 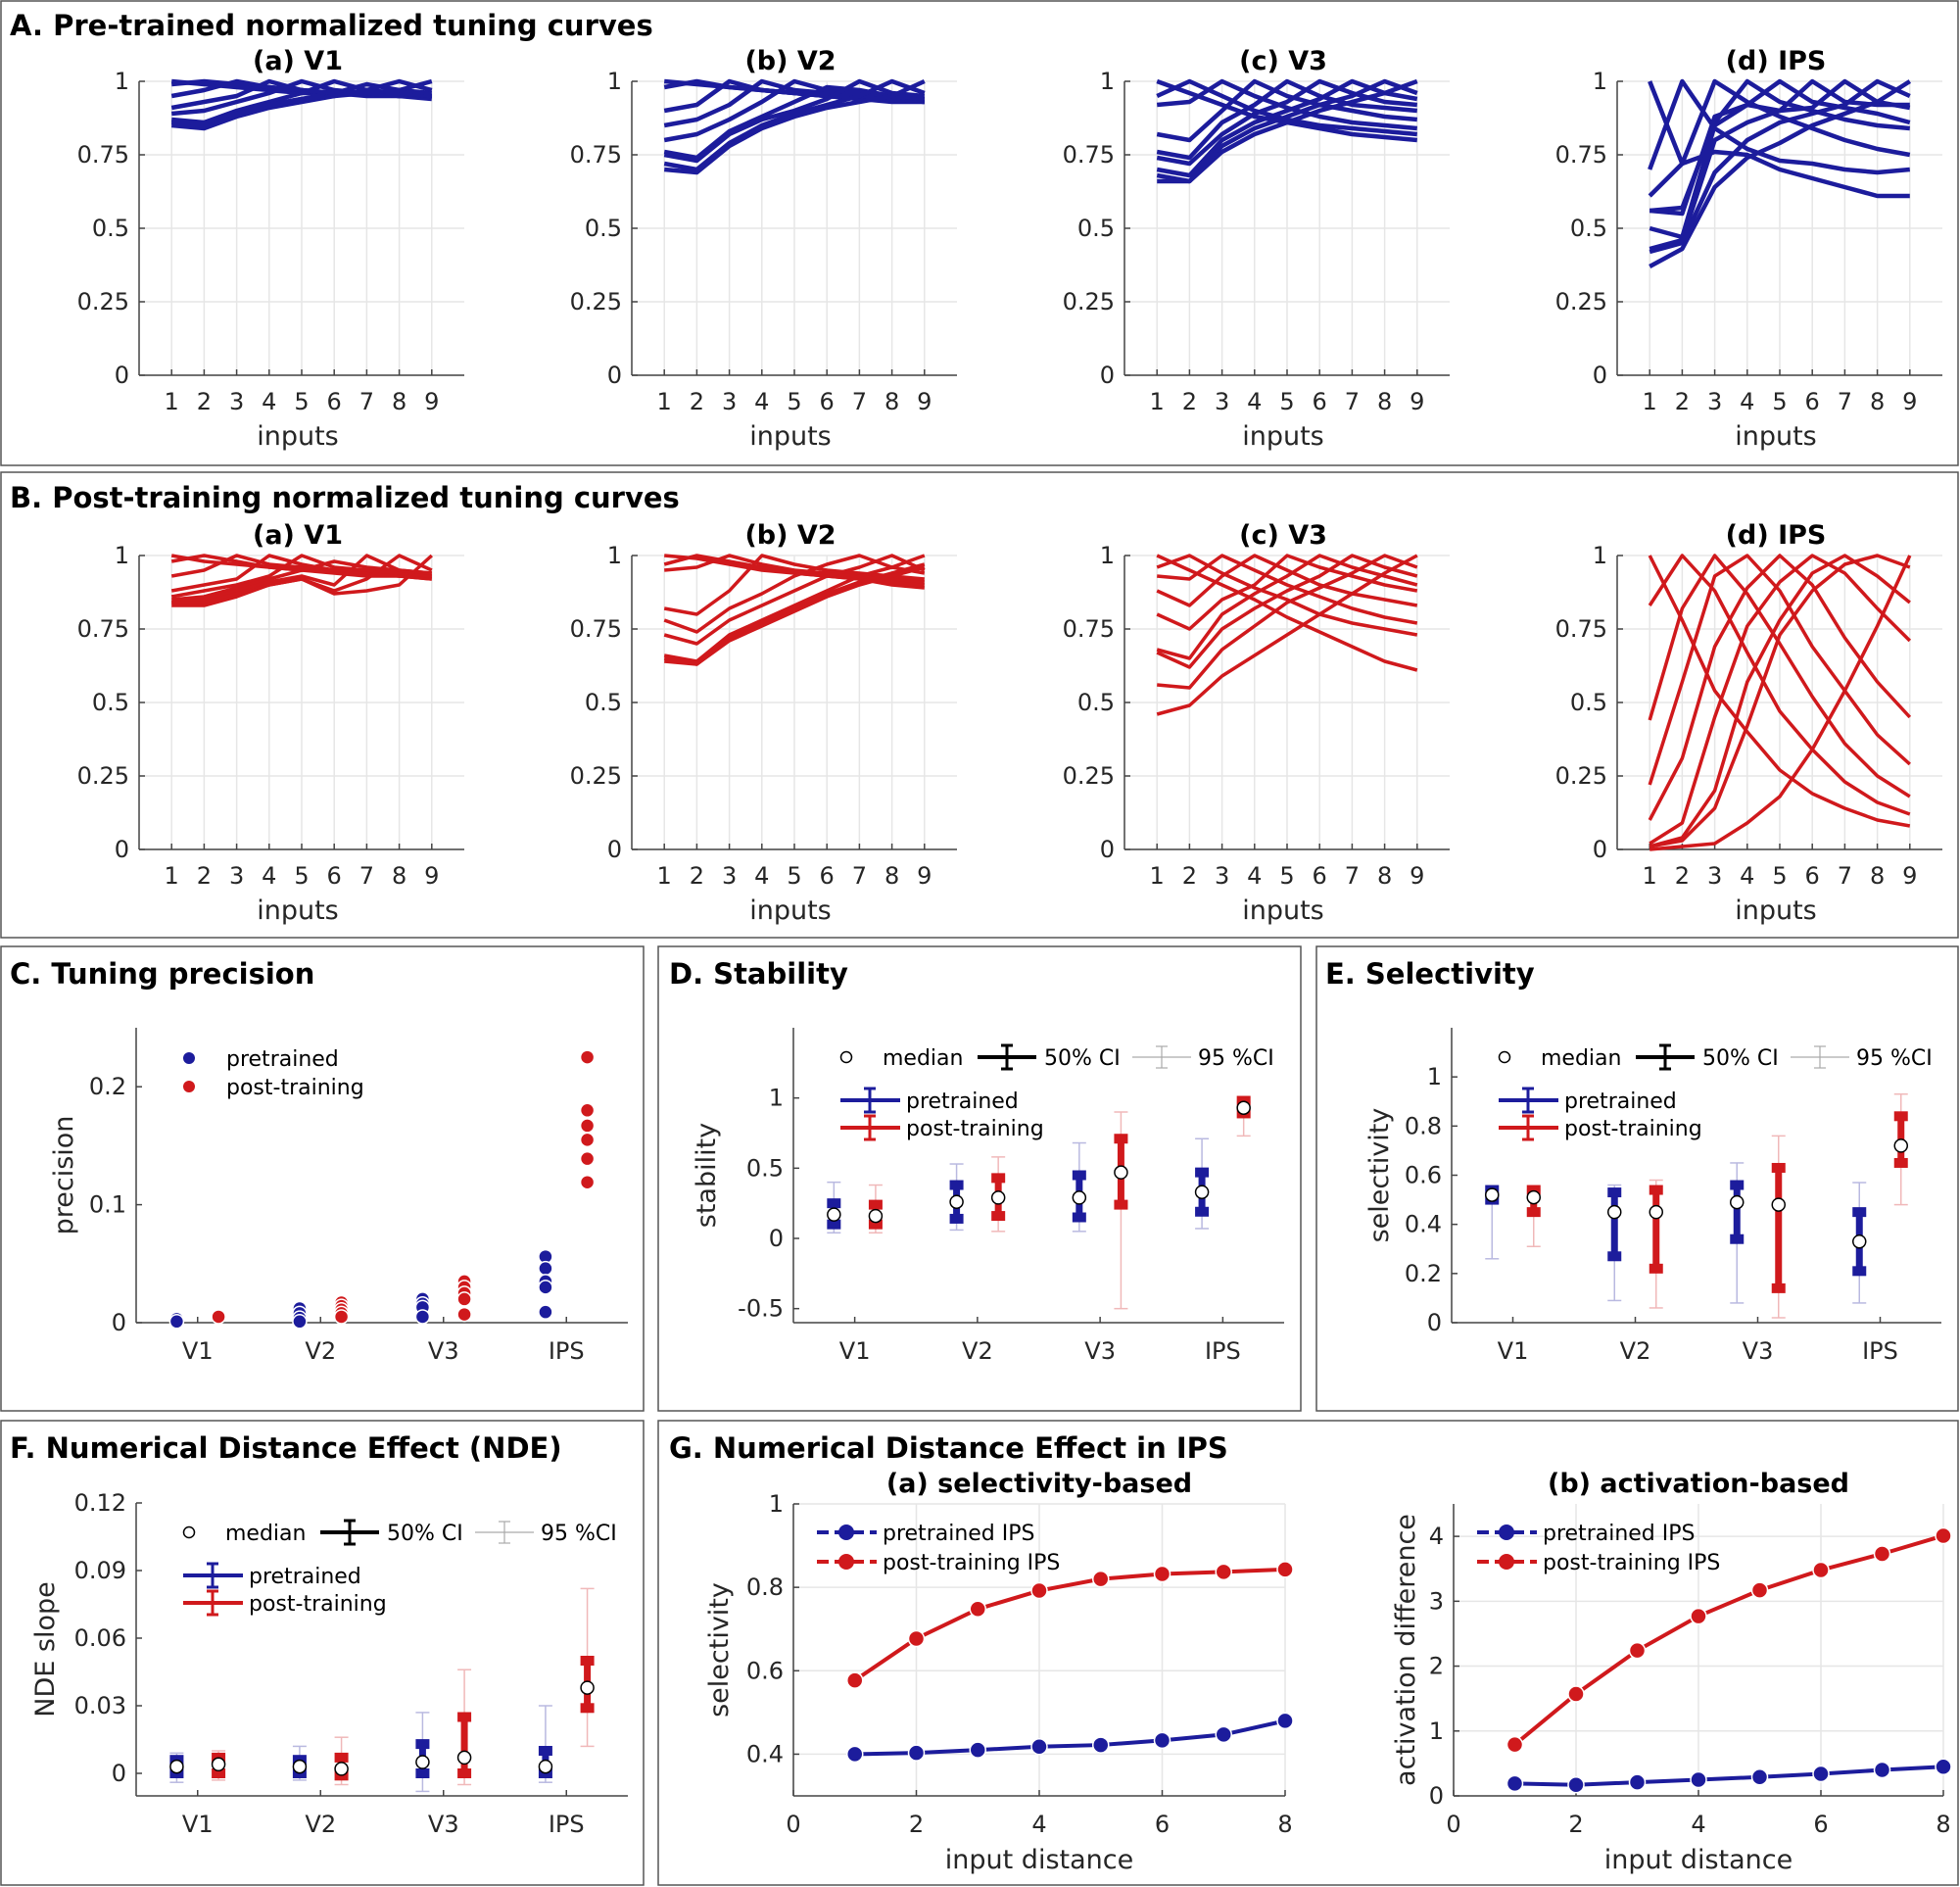 I want to click on legend-label: pretrained IPS, so click(x=958, y=1534).